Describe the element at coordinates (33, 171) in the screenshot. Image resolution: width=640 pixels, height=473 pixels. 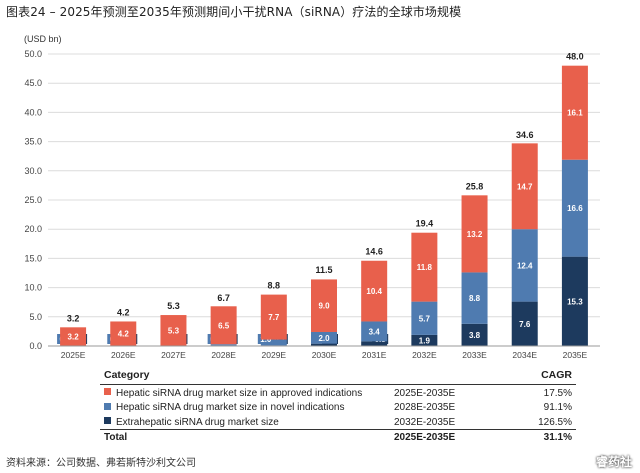
I see `y-tick-label: 30.0` at that location.